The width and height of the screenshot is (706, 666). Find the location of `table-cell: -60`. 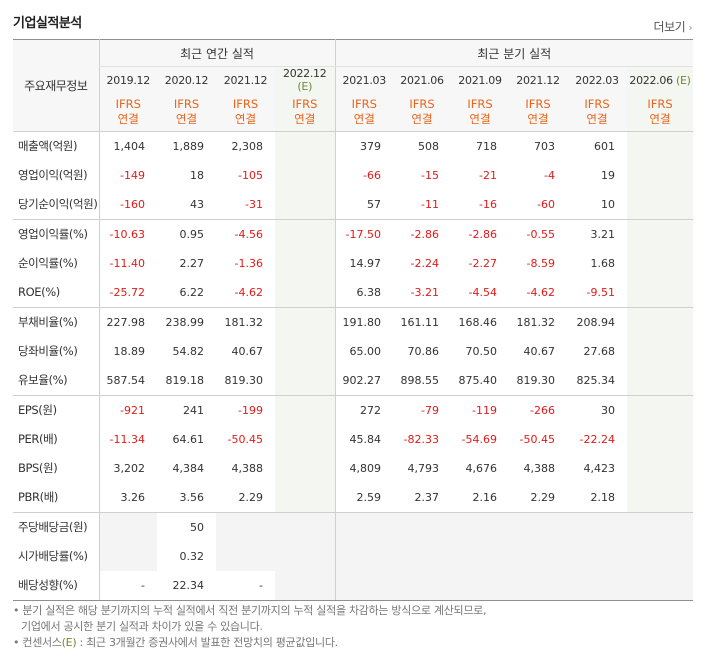

table-cell: -60 is located at coordinates (546, 204).